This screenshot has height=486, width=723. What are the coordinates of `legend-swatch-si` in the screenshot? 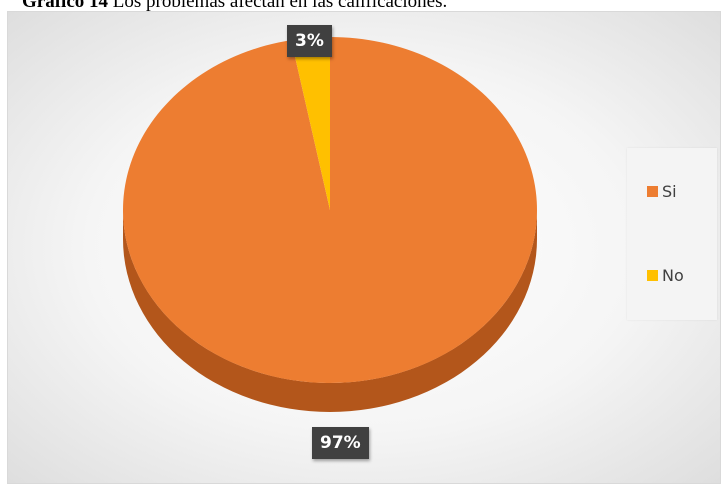 It's located at (652, 191).